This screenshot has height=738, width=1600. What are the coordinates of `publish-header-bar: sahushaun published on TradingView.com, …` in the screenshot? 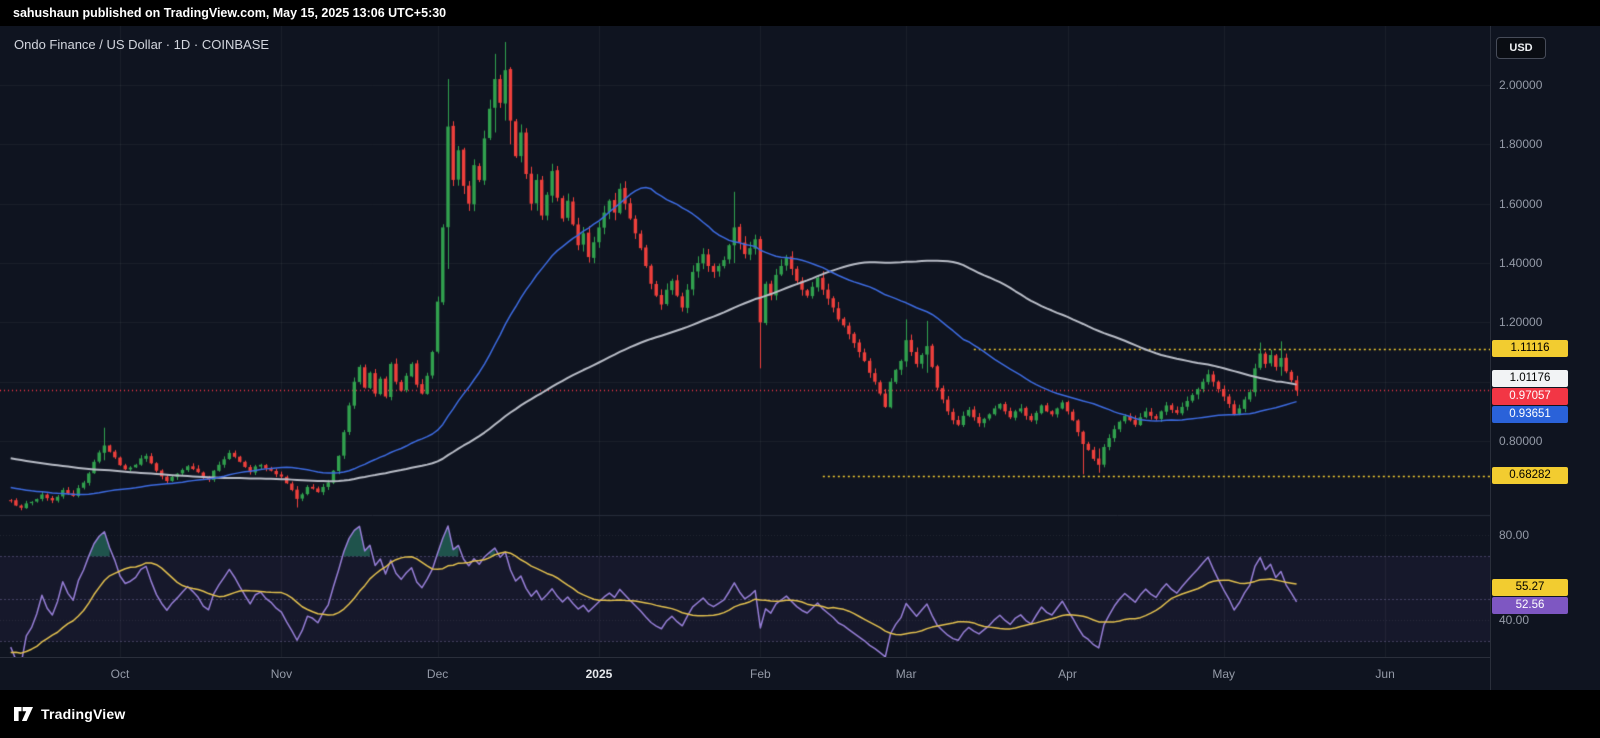 It's located at (800, 13).